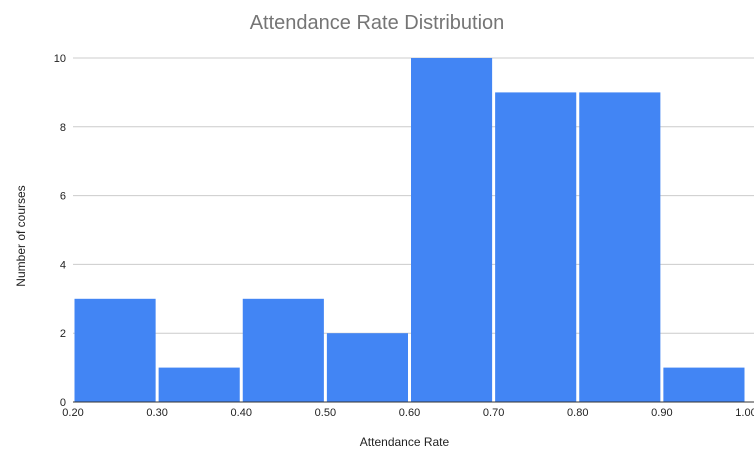 Image resolution: width=754 pixels, height=465 pixels. What do you see at coordinates (325, 413) in the screenshot?
I see `x-tick-label: 0.50` at bounding box center [325, 413].